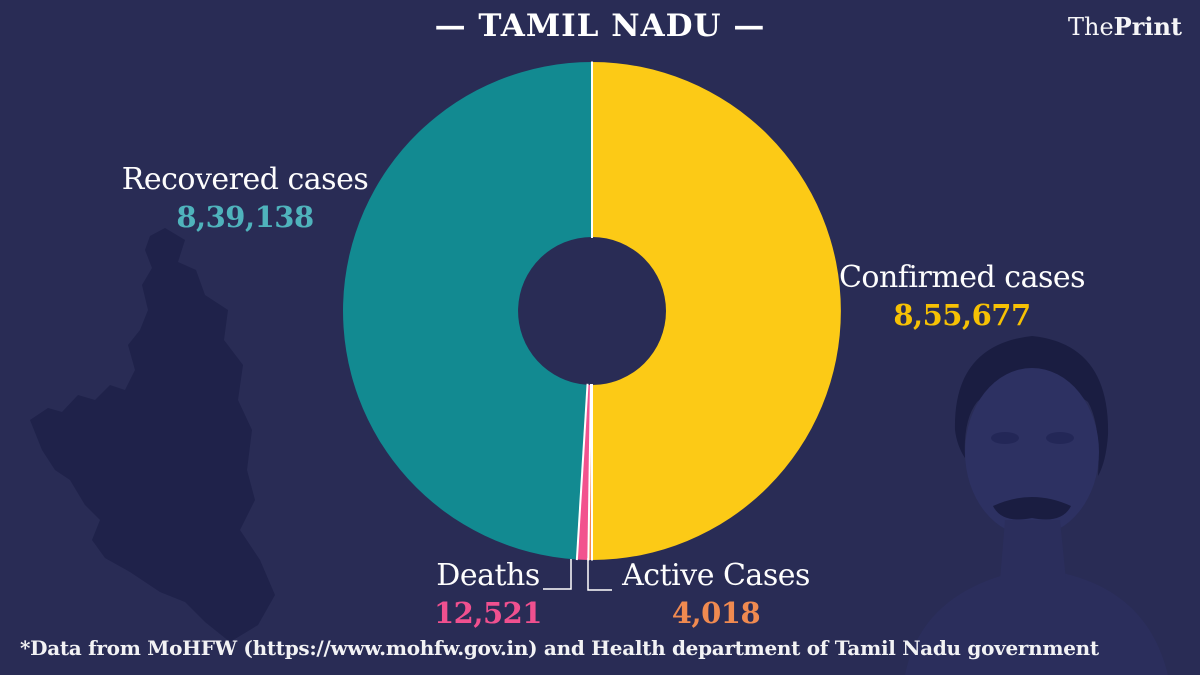 Image resolution: width=1200 pixels, height=675 pixels. I want to click on portrait-face, so click(1032, 452).